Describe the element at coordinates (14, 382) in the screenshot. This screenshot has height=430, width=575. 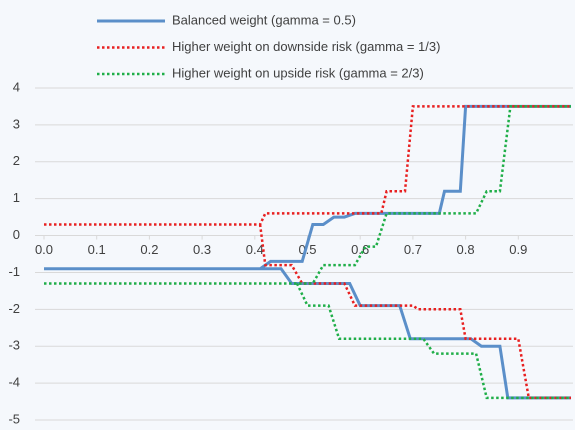
I see `y-tick-label: -4` at that location.